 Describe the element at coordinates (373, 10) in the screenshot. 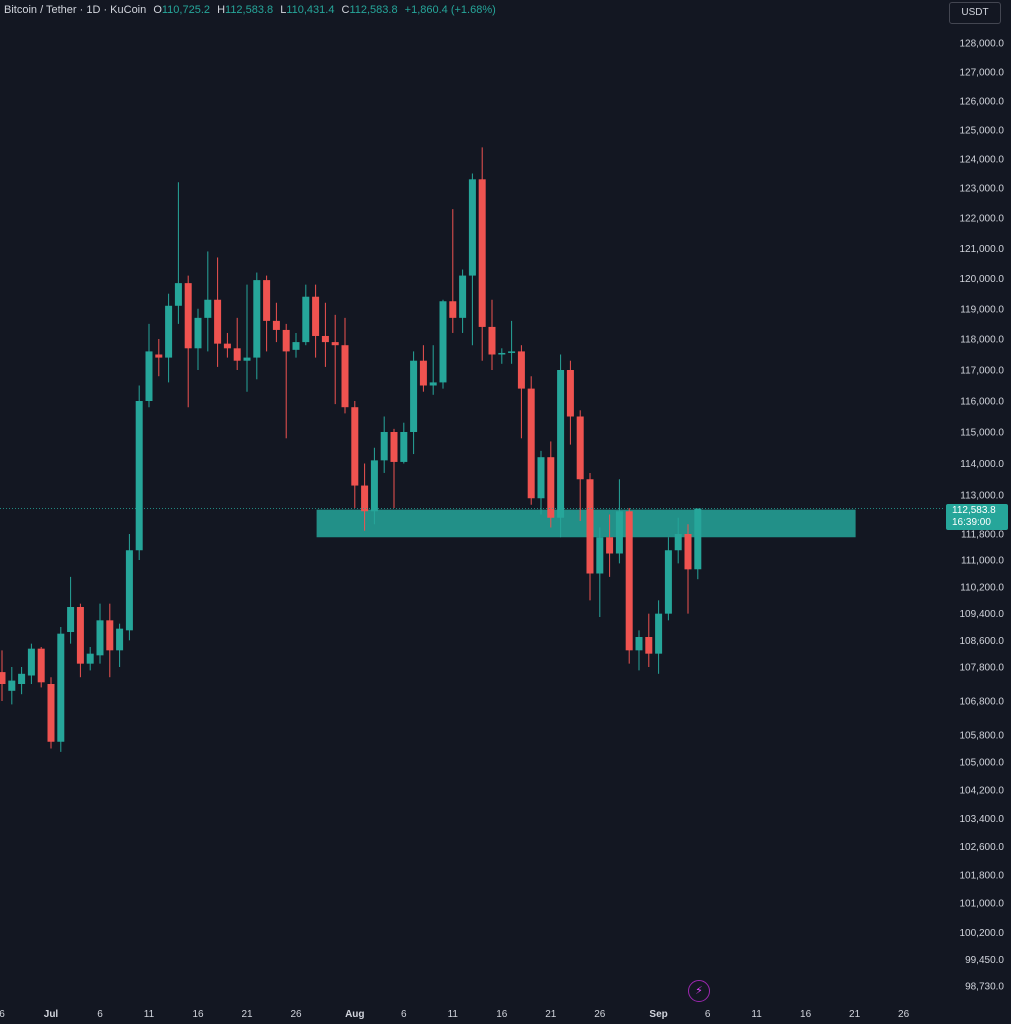

I see `close-value: 112,583.8` at that location.